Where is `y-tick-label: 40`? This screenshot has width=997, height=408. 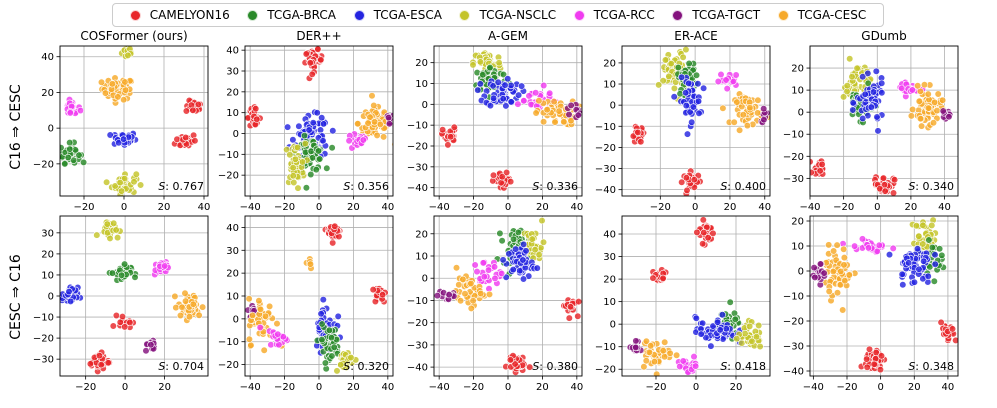 y-tick-label: 40 is located at coordinates (609, 235).